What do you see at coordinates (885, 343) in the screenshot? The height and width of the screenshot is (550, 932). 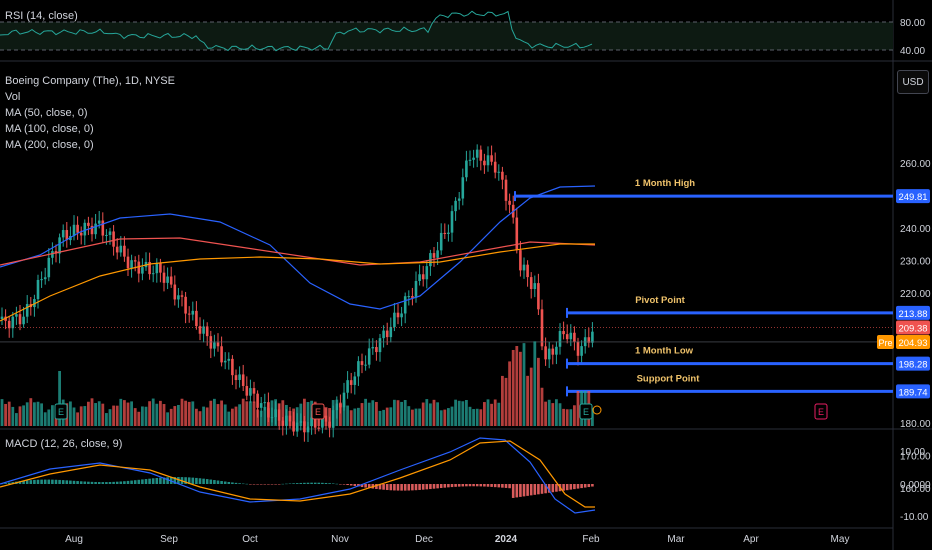 I see `pre-tag-text: Pre` at bounding box center [885, 343].